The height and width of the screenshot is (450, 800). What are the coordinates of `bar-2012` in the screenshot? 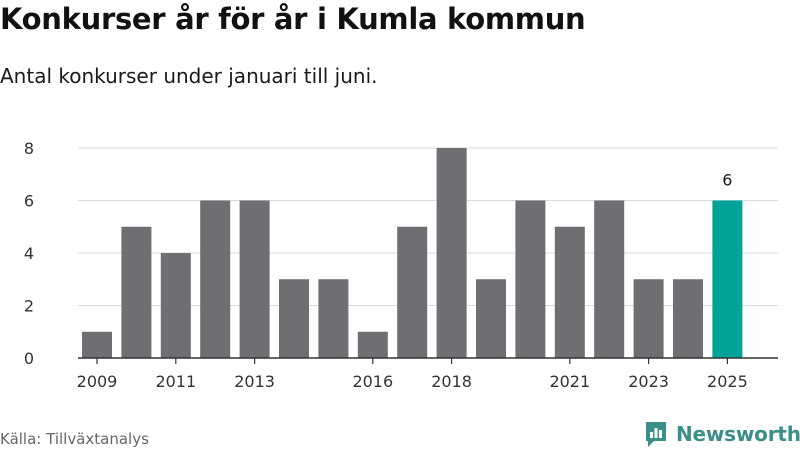 It's located at (215, 279).